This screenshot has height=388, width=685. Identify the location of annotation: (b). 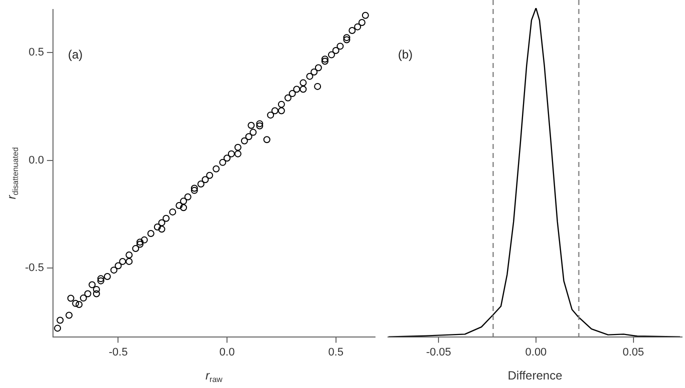
(405, 54).